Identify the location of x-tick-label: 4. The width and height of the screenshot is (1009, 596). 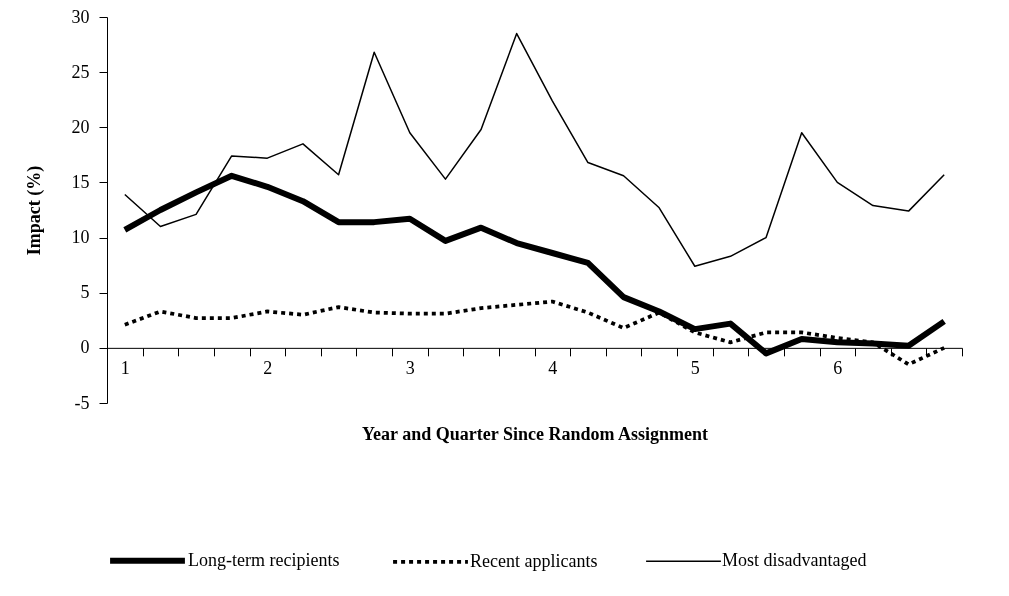
(553, 368).